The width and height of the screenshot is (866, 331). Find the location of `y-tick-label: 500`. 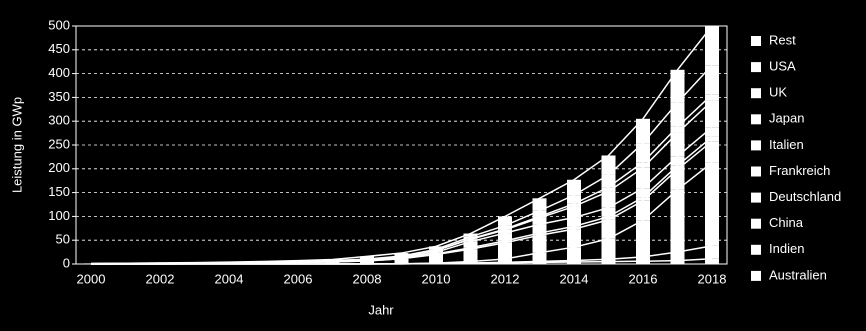

y-tick-label: 500 is located at coordinates (59, 24).